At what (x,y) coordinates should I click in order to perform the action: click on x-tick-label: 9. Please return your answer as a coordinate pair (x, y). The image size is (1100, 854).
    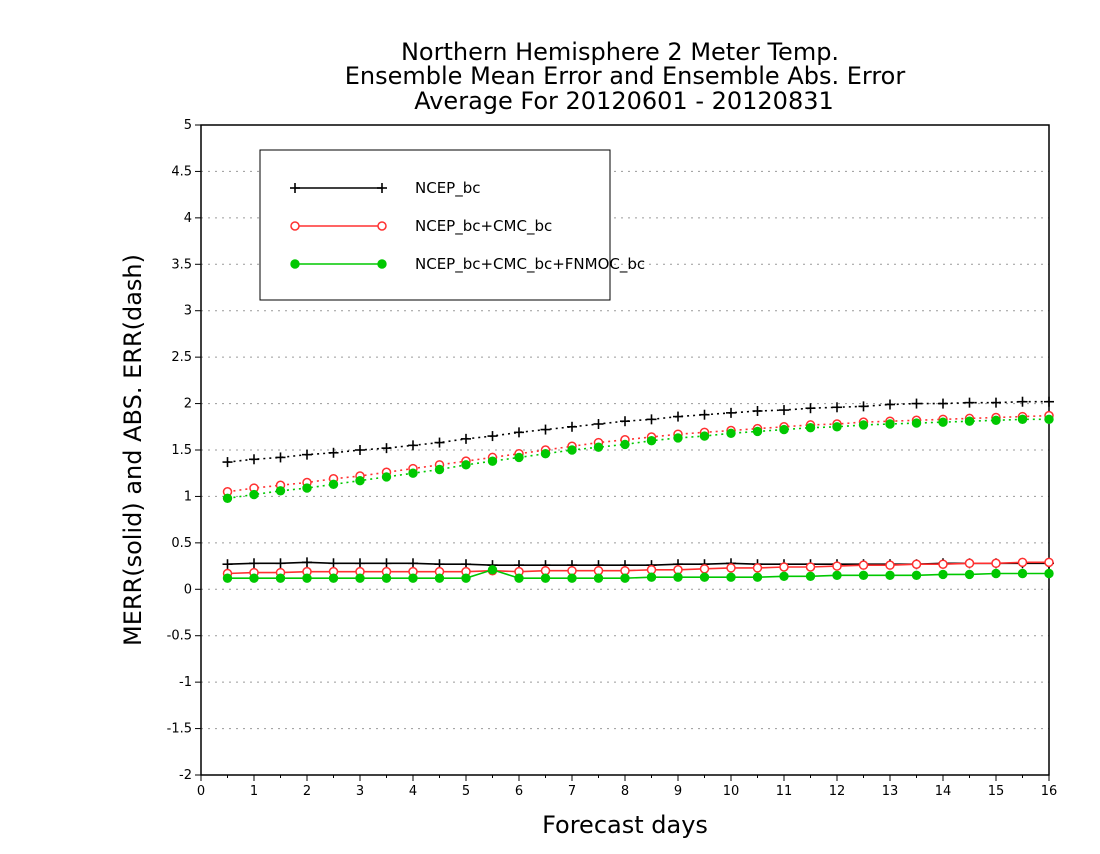
    Looking at the image, I should click on (678, 791).